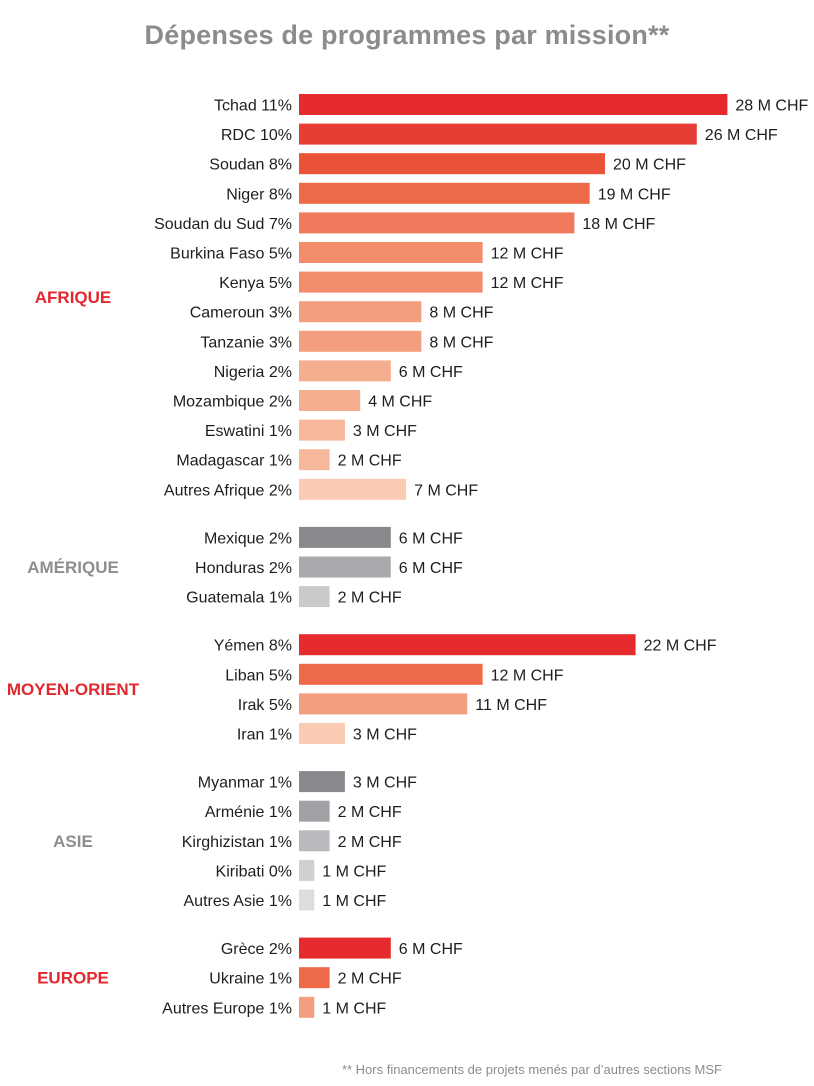  Describe the element at coordinates (253, 646) in the screenshot. I see `bar-label: Yémen 8%` at that location.